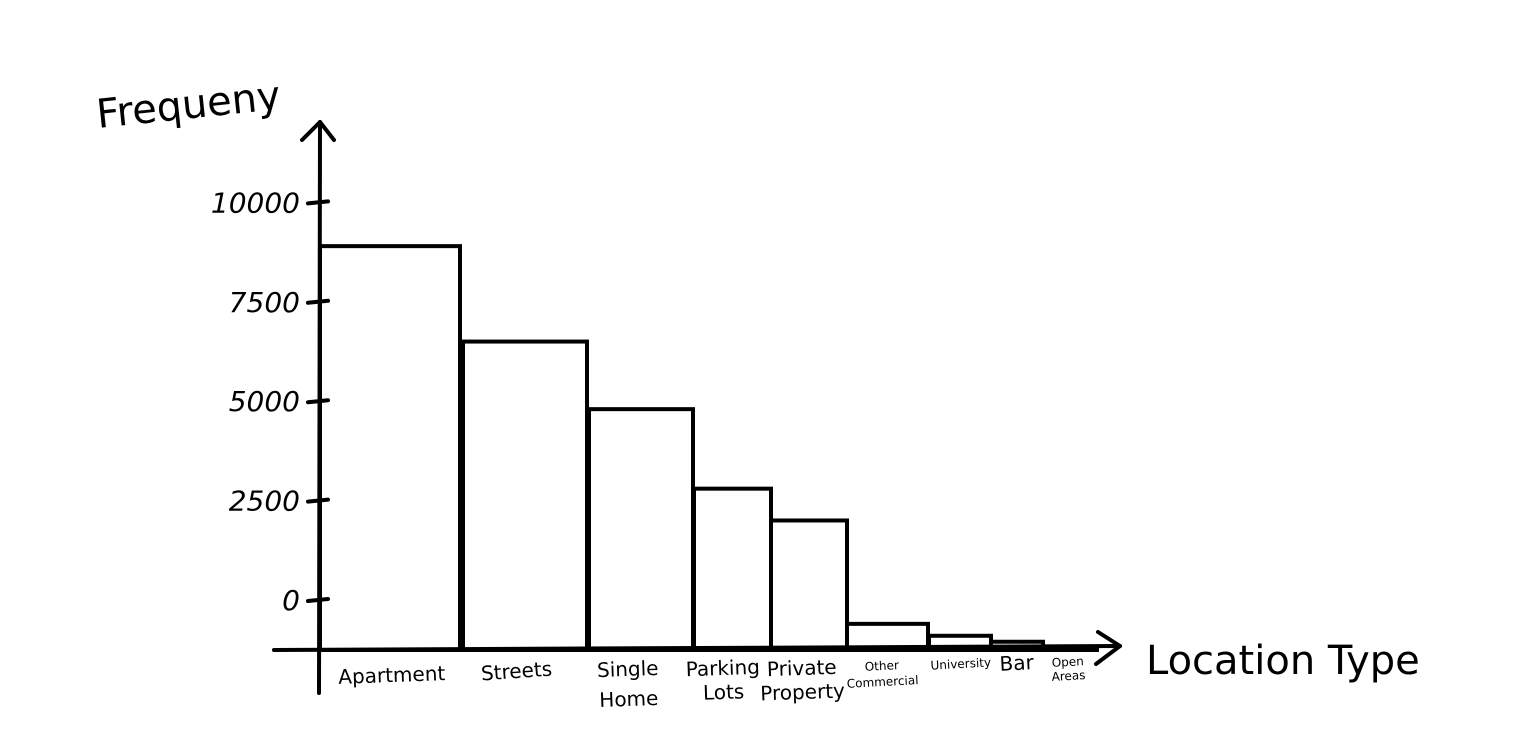 This screenshot has width=1536, height=752. Describe the element at coordinates (802, 680) in the screenshot. I see `x-tick-label-private-property: PrivateProperty` at that location.